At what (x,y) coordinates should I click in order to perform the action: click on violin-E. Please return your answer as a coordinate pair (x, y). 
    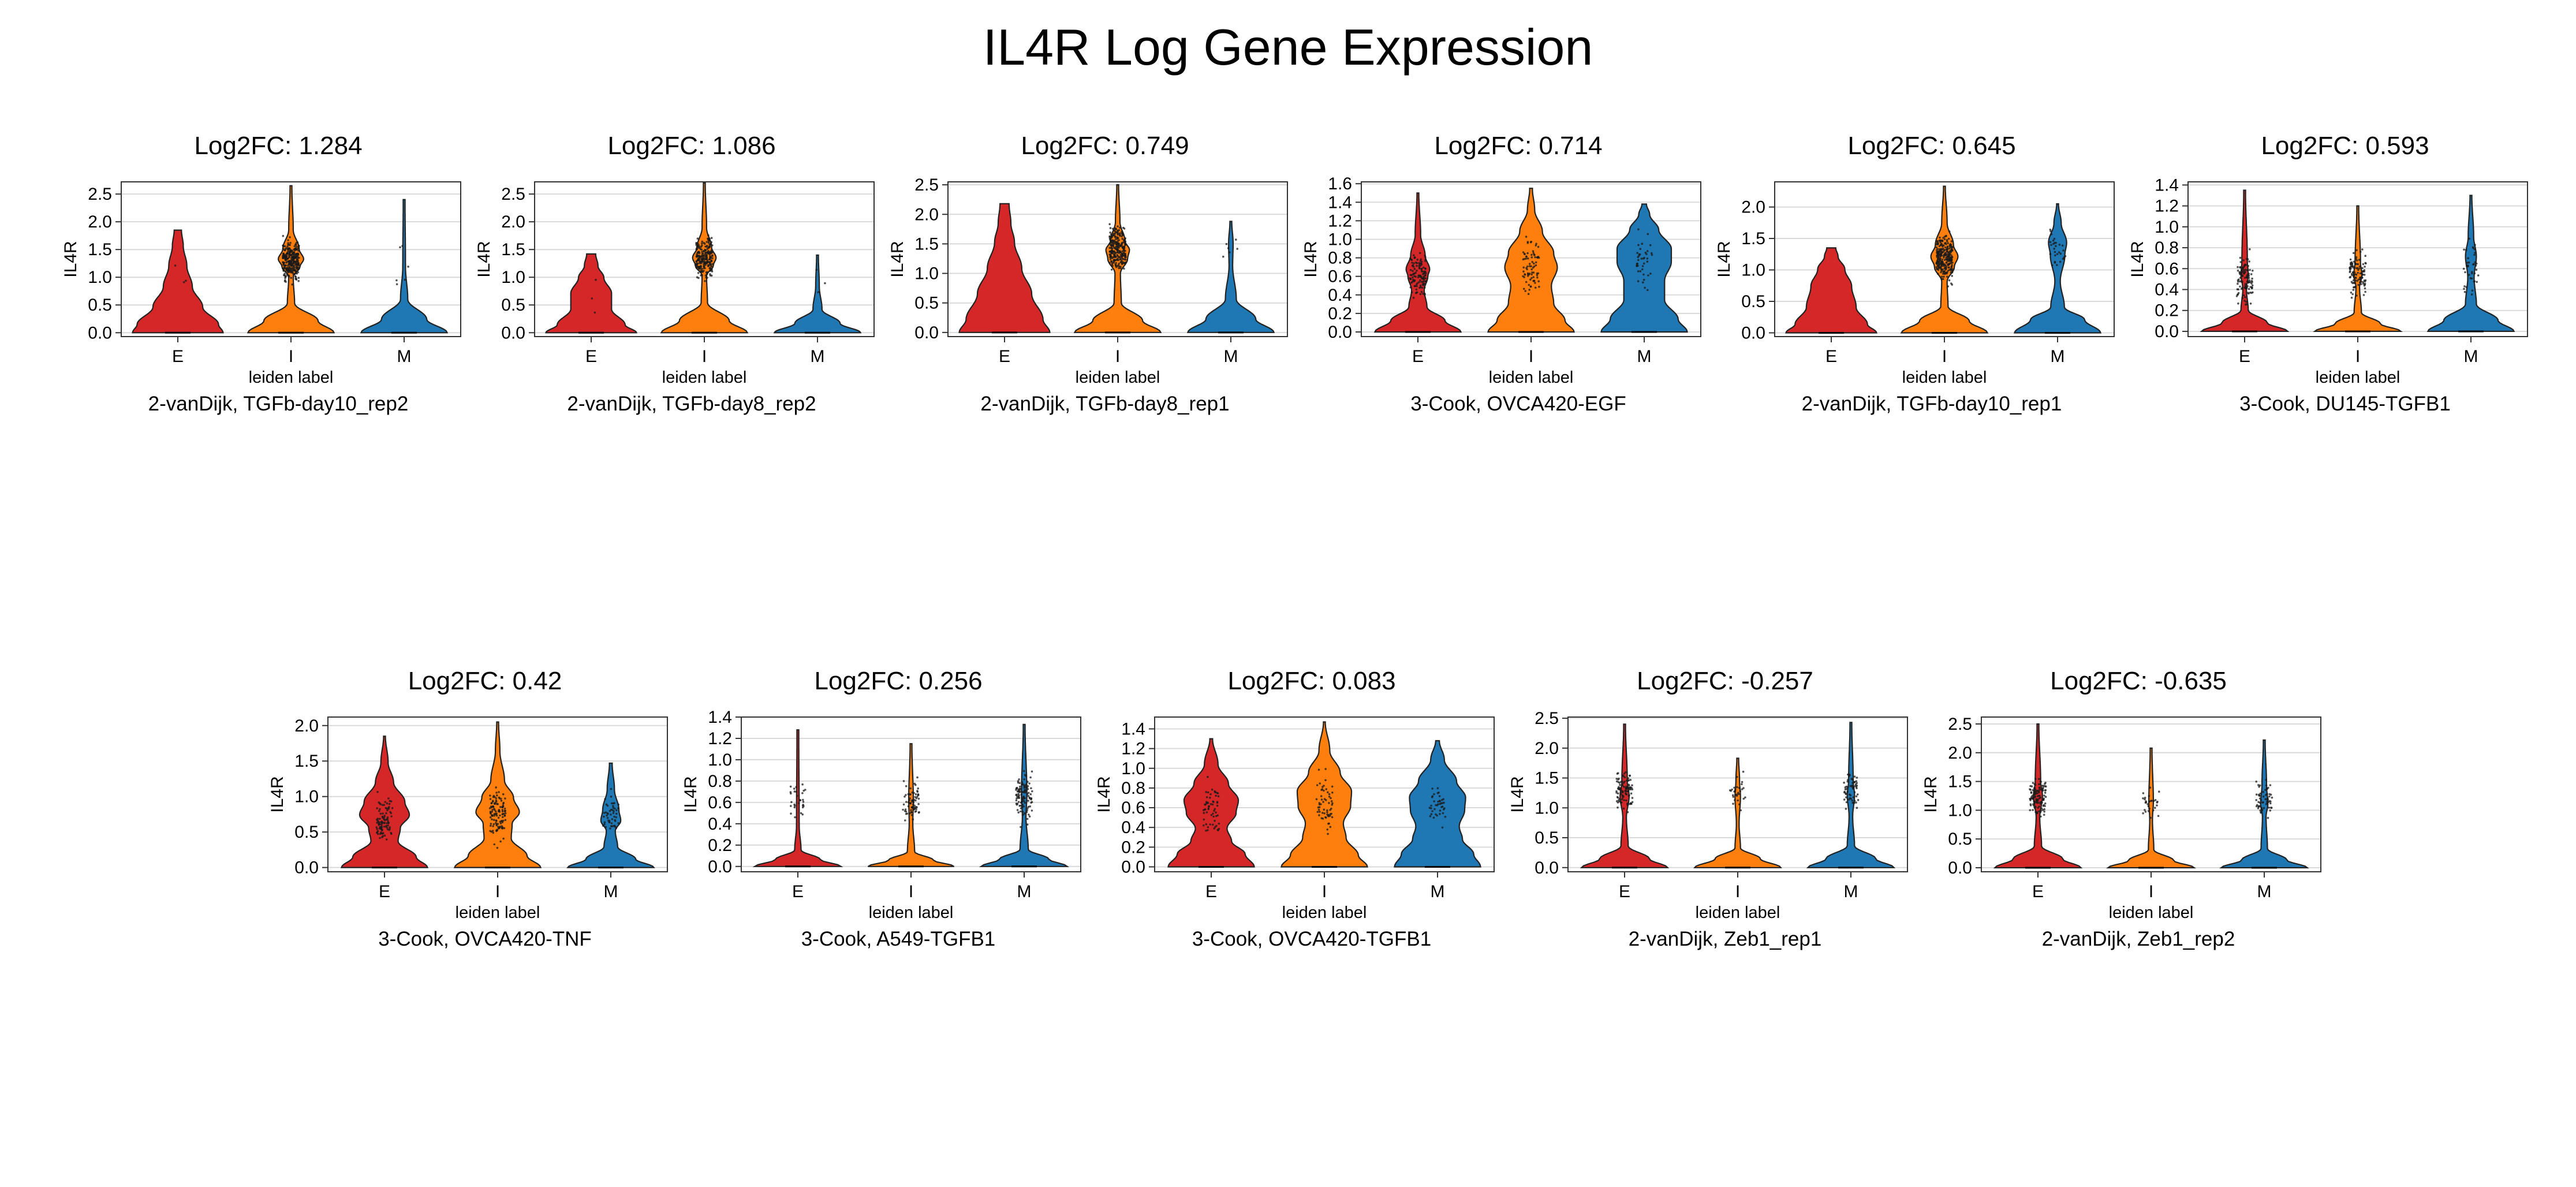
    Looking at the image, I should click on (178, 281).